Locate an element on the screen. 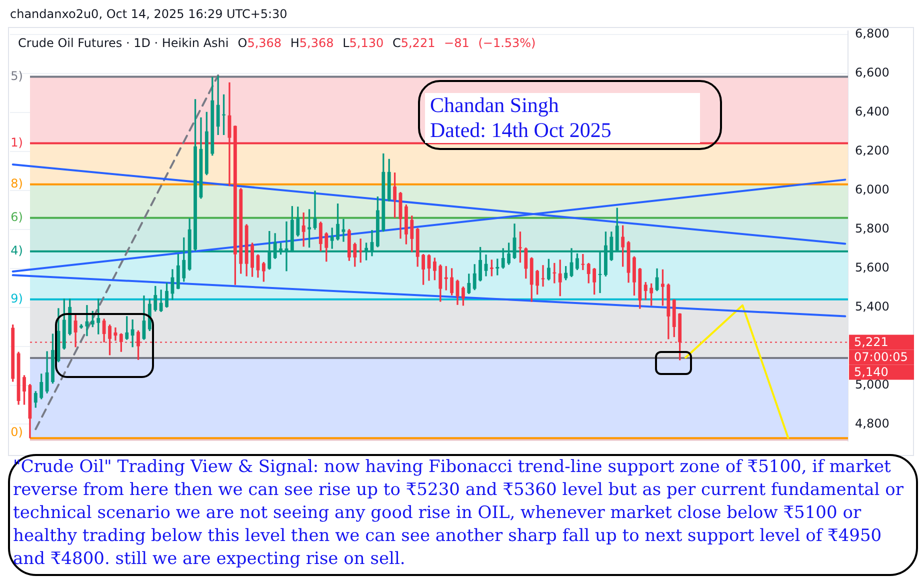  text: O5,368 H5,368 L5,130 C5,221 −81 (−1.53%) is located at coordinates (387, 43).